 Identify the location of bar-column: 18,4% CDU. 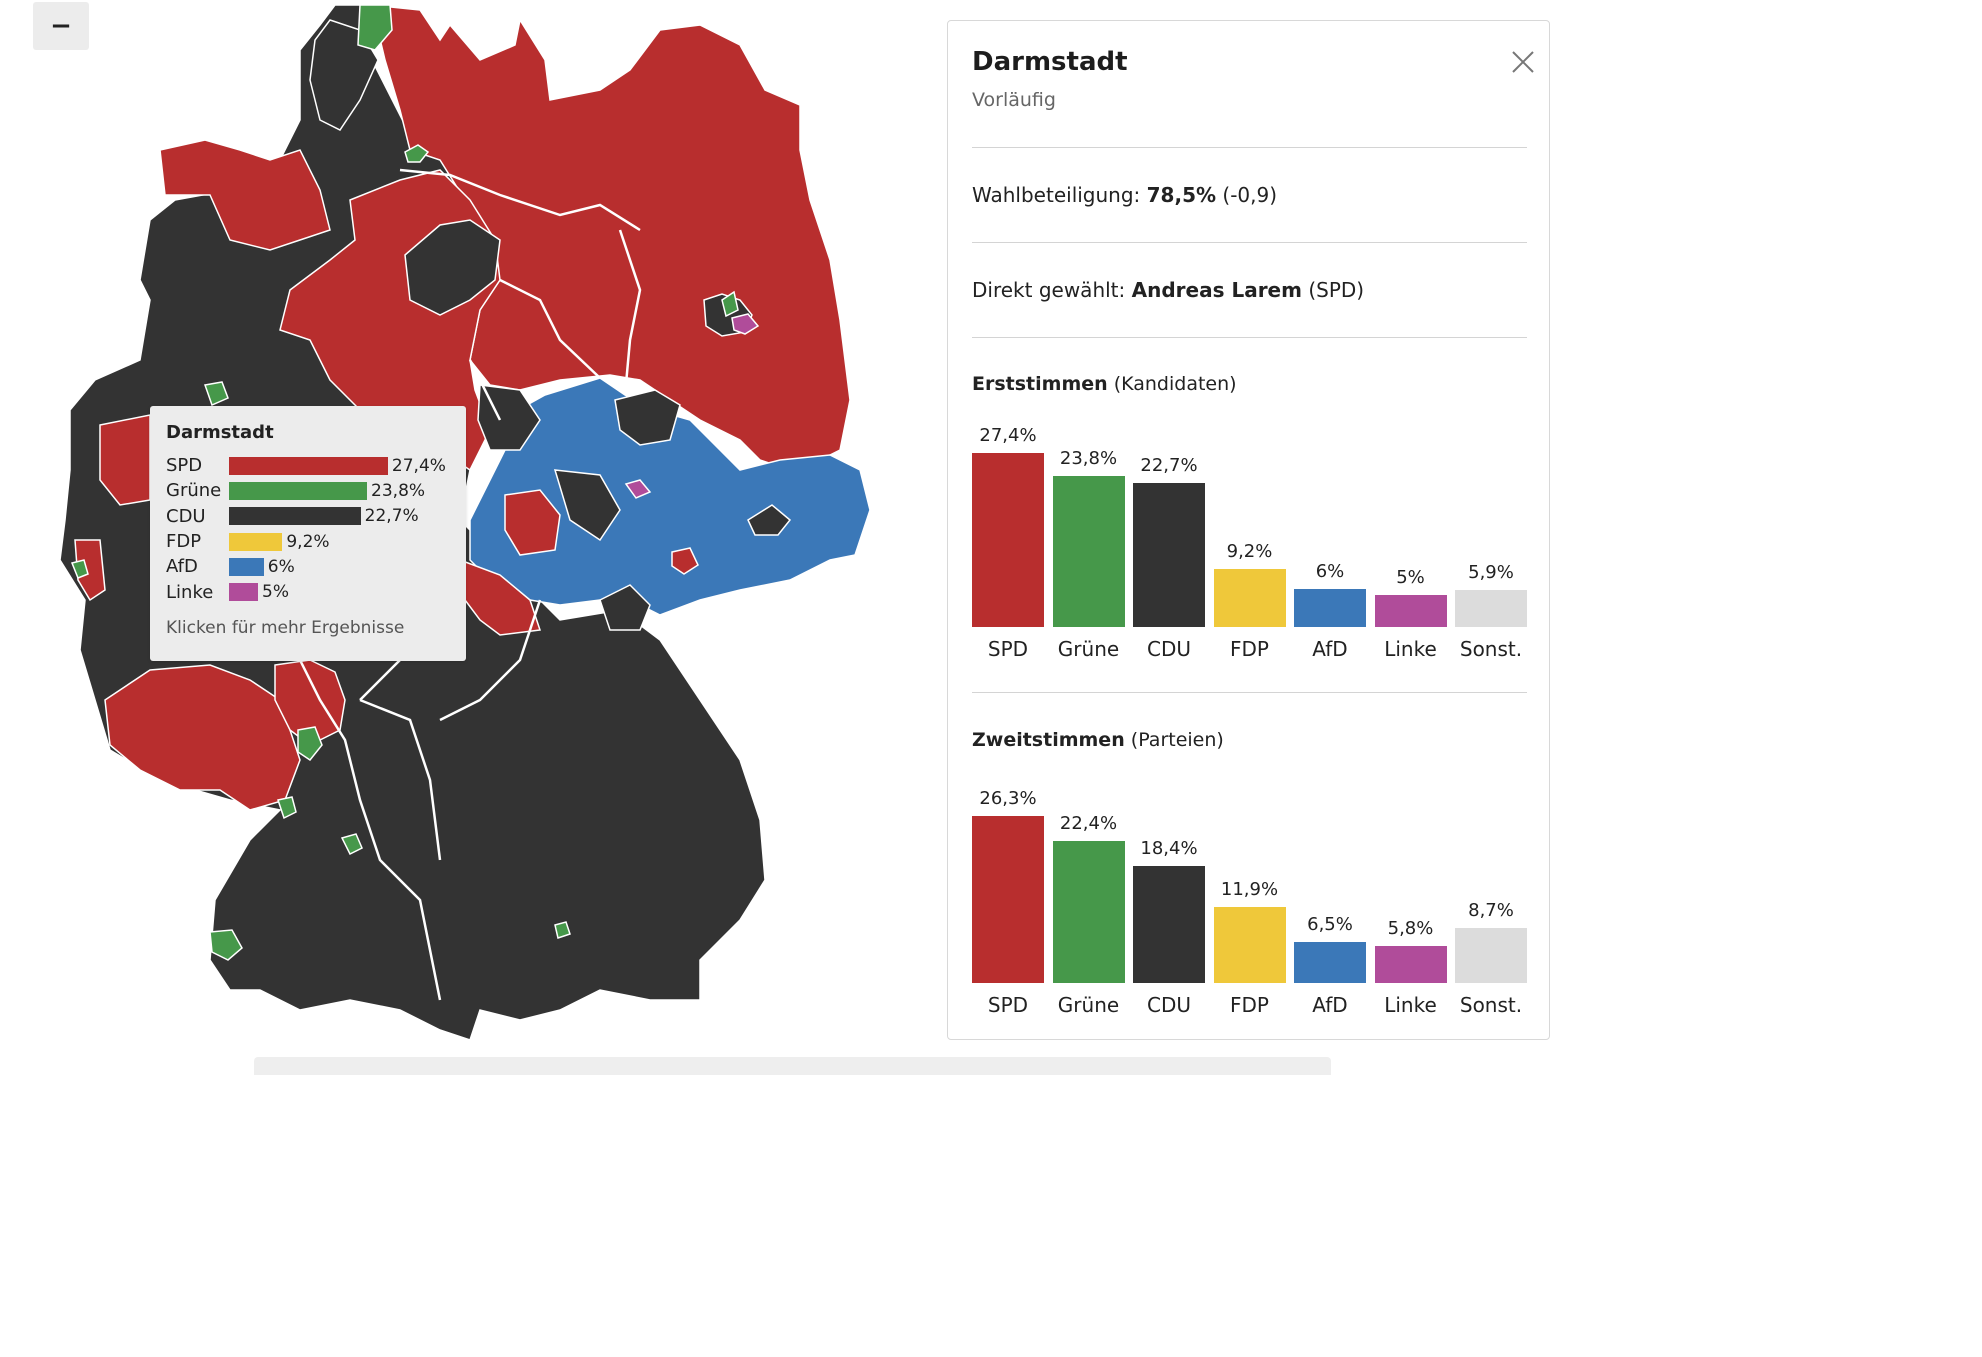
(1169, 887).